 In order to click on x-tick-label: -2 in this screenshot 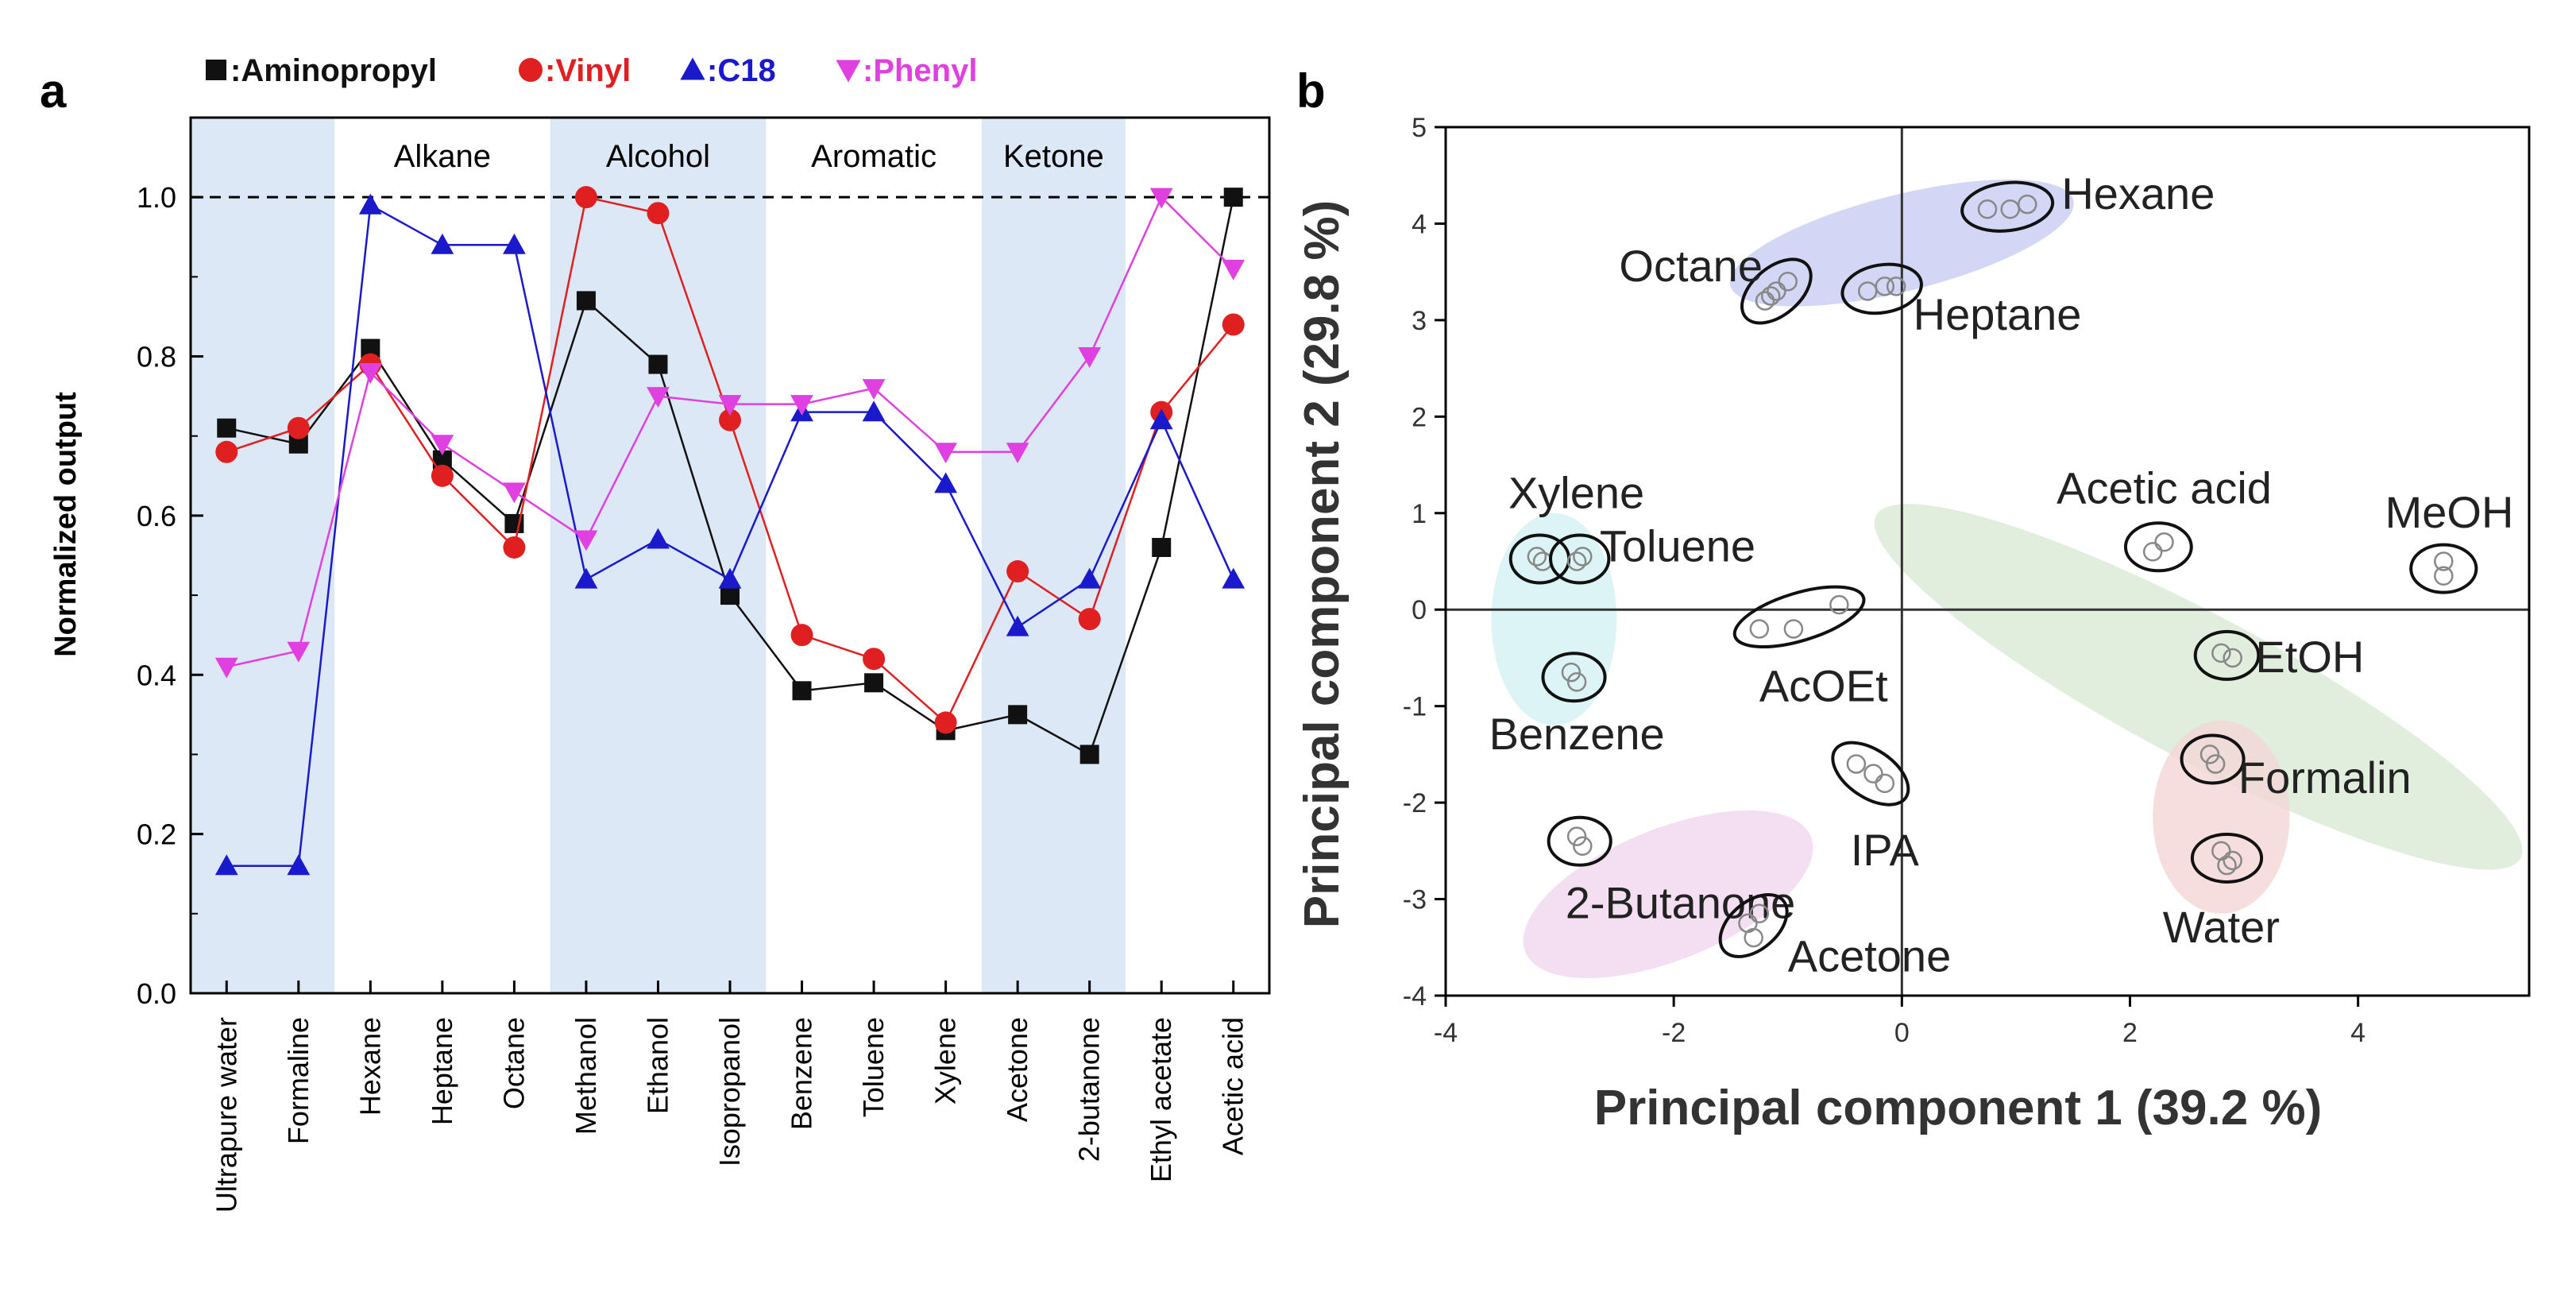, I will do `click(1674, 1033)`.